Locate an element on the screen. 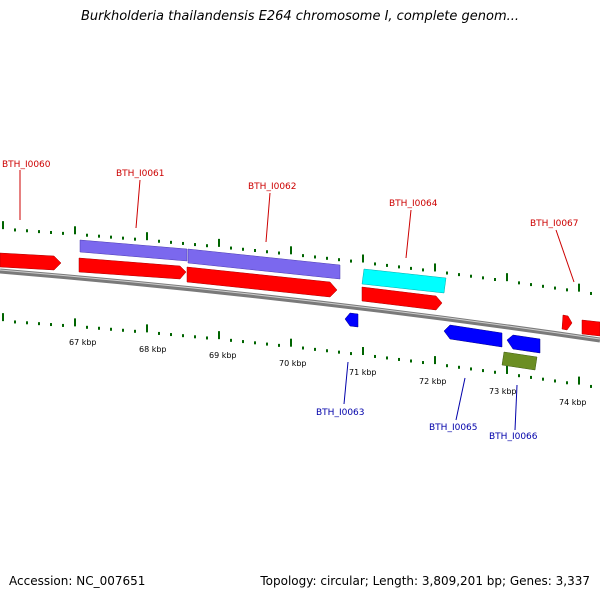 This screenshot has height=600, width=600. gene-bth-i0063 is located at coordinates (351, 320).